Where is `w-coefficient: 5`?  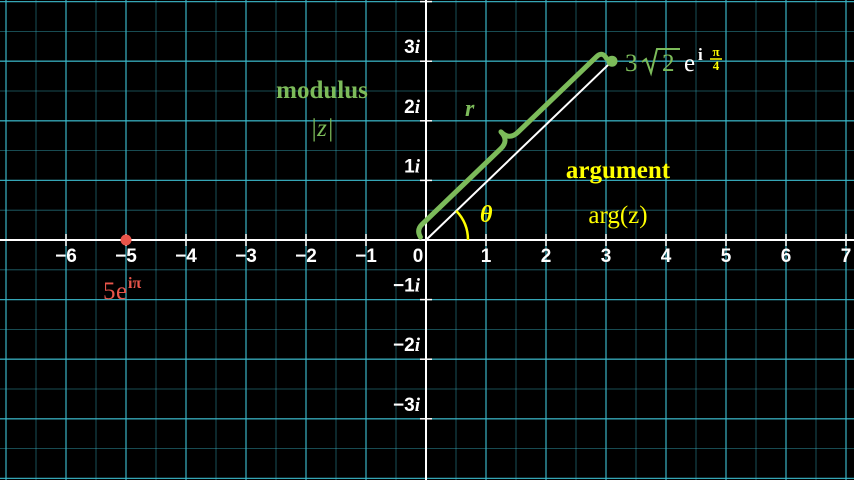 w-coefficient: 5 is located at coordinates (109, 291).